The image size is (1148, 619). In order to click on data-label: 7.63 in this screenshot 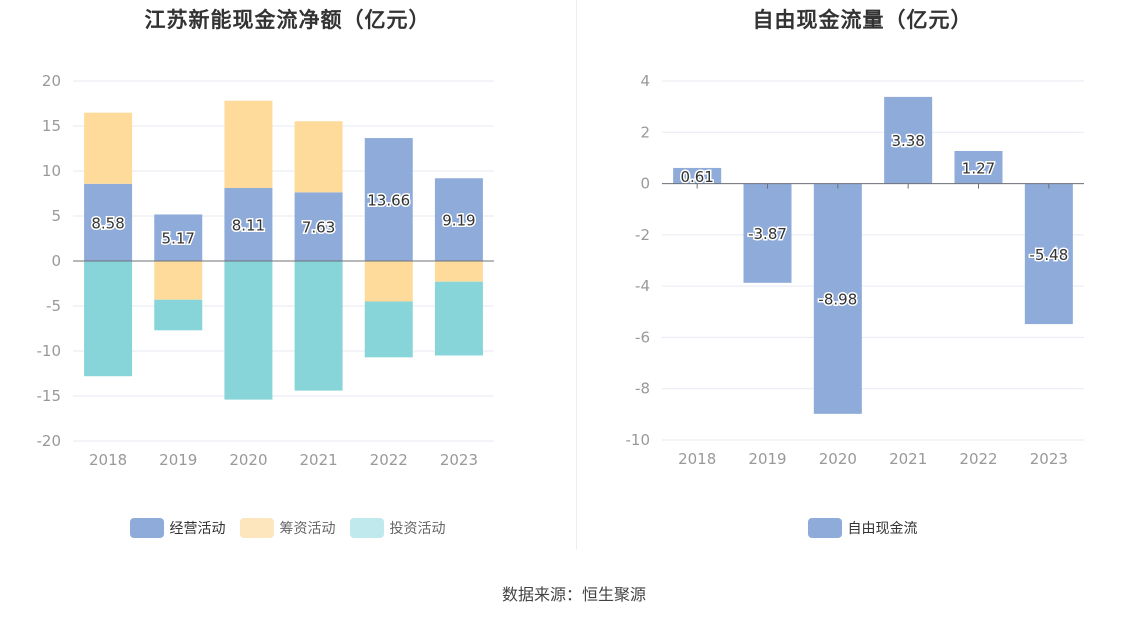, I will do `click(318, 228)`.